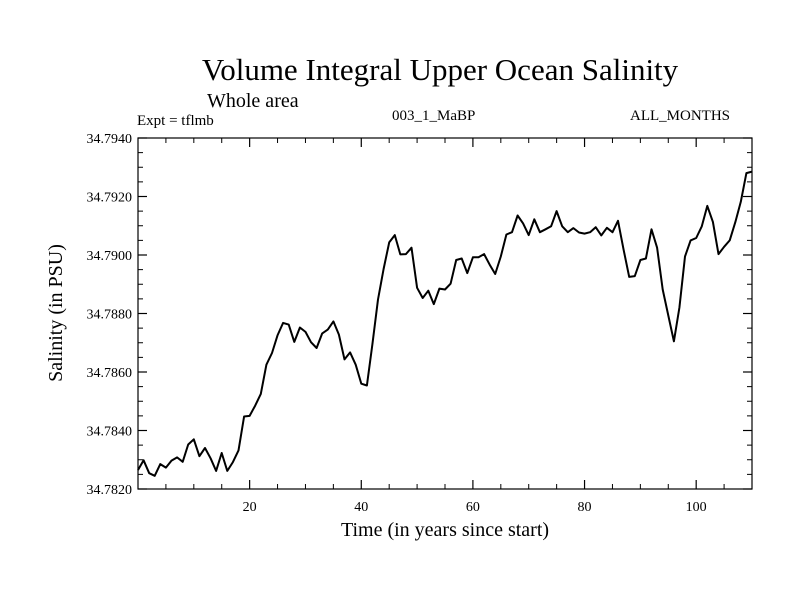 The image size is (800, 600). What do you see at coordinates (110, 432) in the screenshot?
I see `y-tick-label: 34.7840` at bounding box center [110, 432].